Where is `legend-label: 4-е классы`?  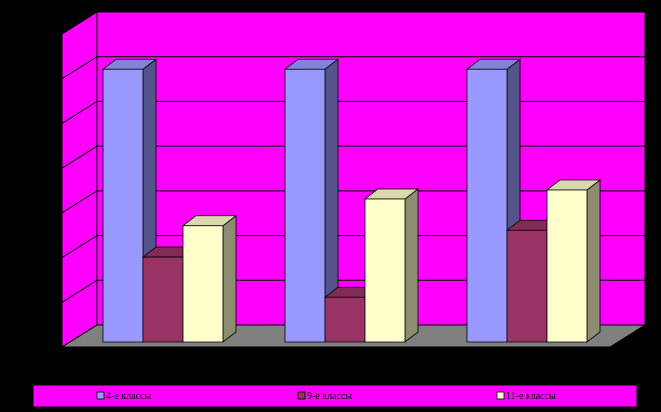 legend-label: 4-е классы is located at coordinates (128, 396).